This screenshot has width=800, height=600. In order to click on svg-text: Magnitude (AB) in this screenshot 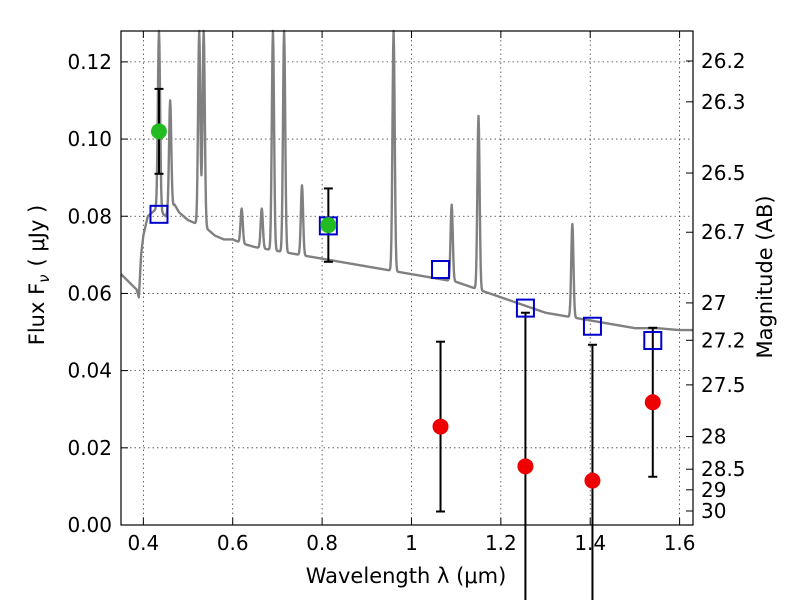, I will do `click(765, 276)`.